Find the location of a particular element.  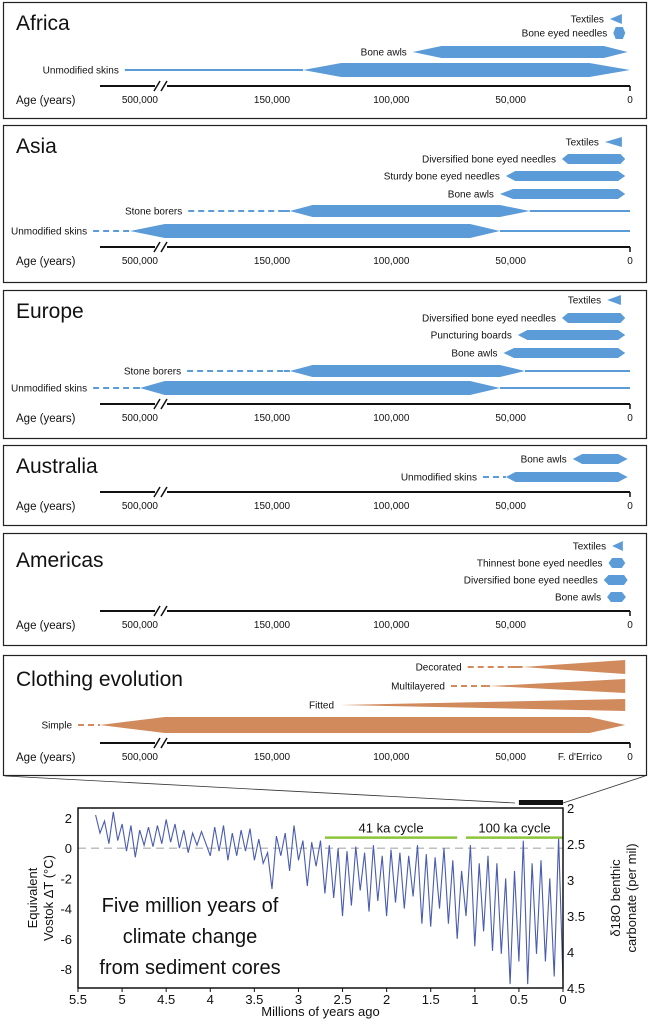

y-tick-label-right: 3.5 is located at coordinates (576, 916).